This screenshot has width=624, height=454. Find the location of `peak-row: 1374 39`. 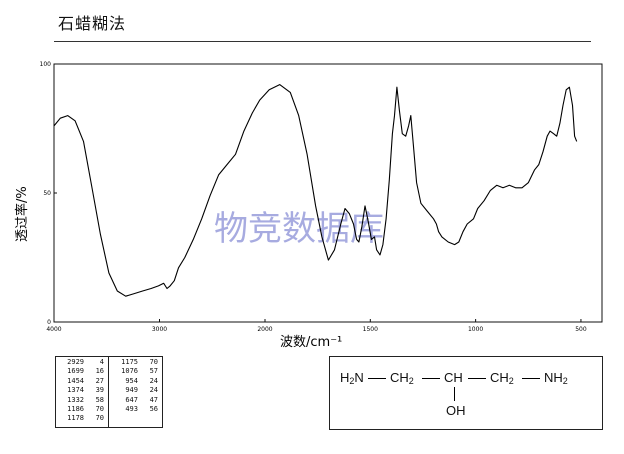

peak-row: 1374 39 is located at coordinates (82, 390).